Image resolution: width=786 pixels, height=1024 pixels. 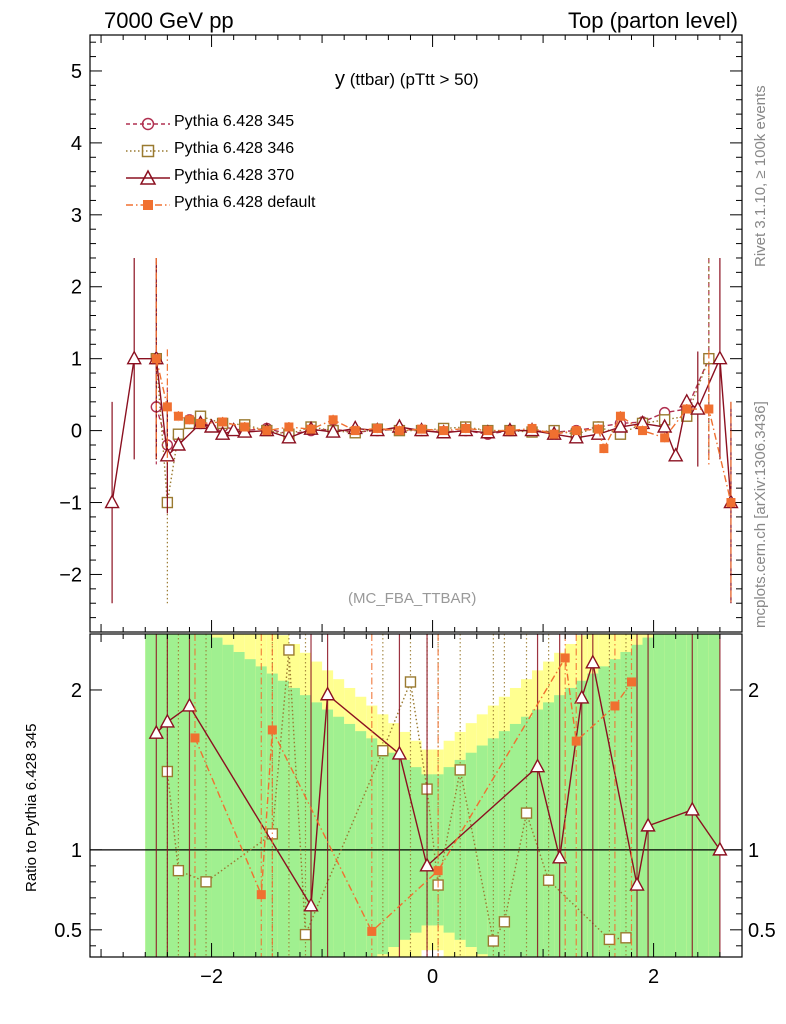 What do you see at coordinates (234, 175) in the screenshot?
I see `legend-label: Pythia 6.428 370` at bounding box center [234, 175].